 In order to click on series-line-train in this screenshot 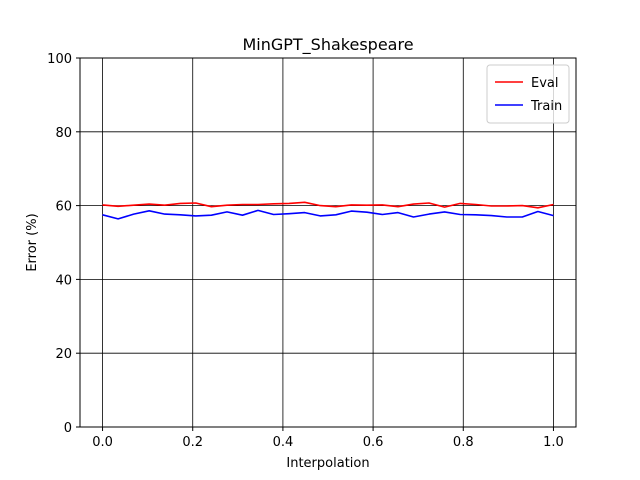, I will do `click(328, 214)`.